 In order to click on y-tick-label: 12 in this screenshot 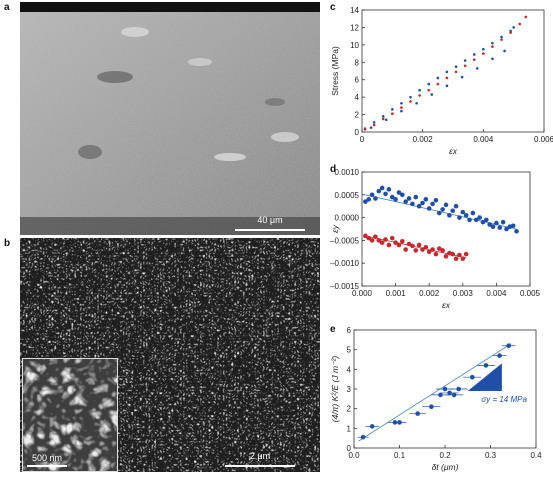, I will do `click(354, 27)`.